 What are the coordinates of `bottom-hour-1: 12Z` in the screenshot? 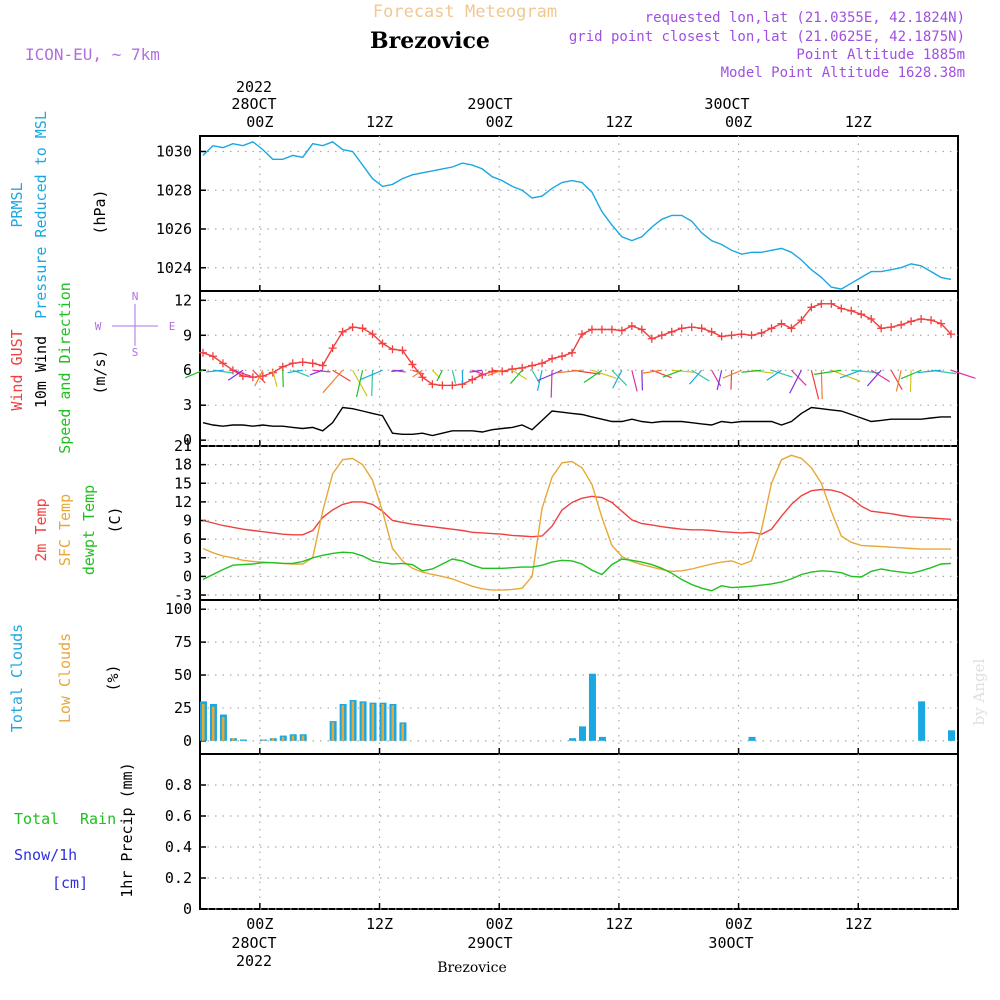 It's located at (379, 924).